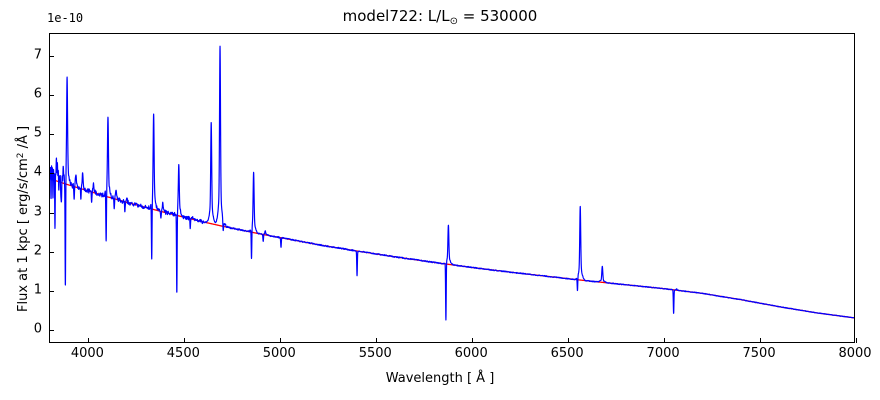  What do you see at coordinates (37, 329) in the screenshot?
I see `y-tick-label-0: 0` at bounding box center [37, 329].